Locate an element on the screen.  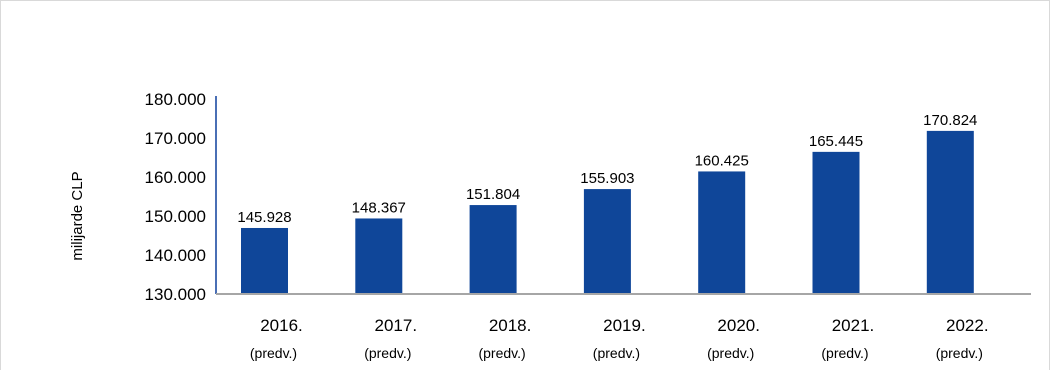
data-label: 165.445 is located at coordinates (836, 141).